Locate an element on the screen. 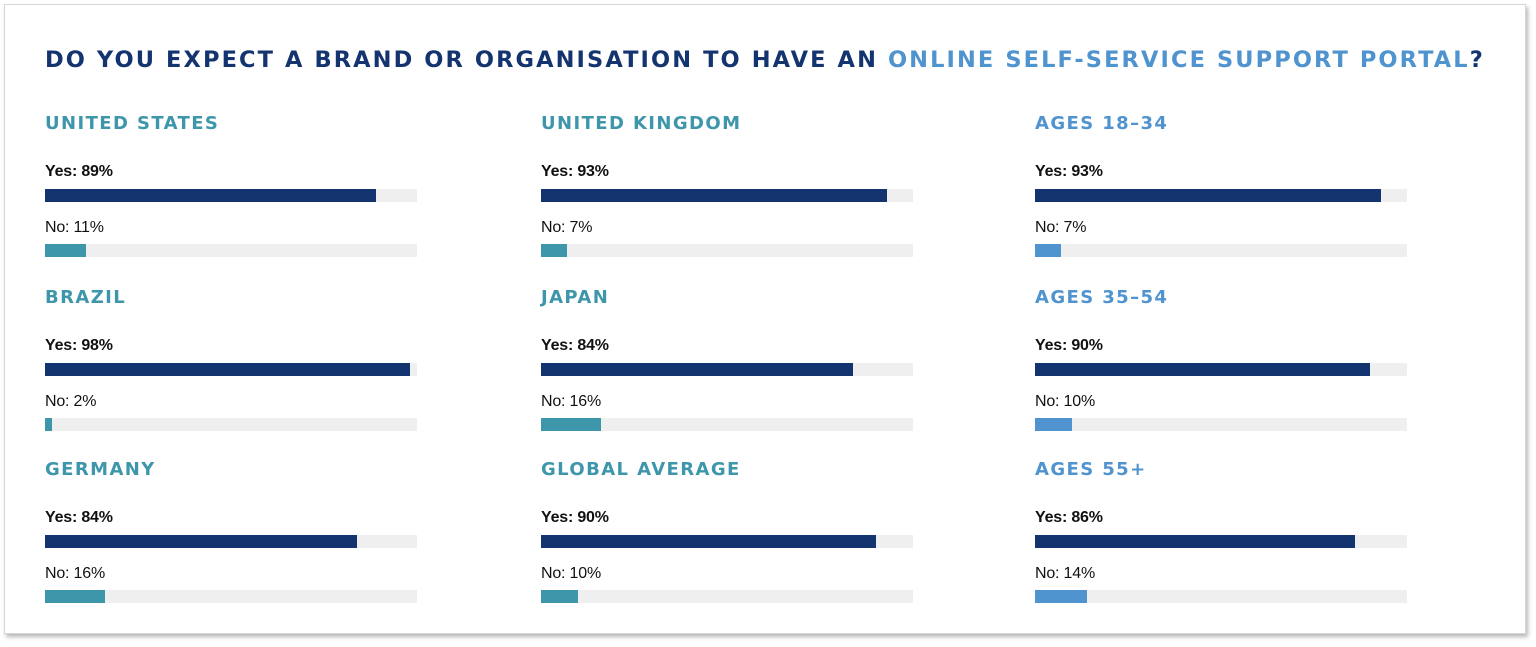  group-title: AGES 55+ is located at coordinates (1091, 469).